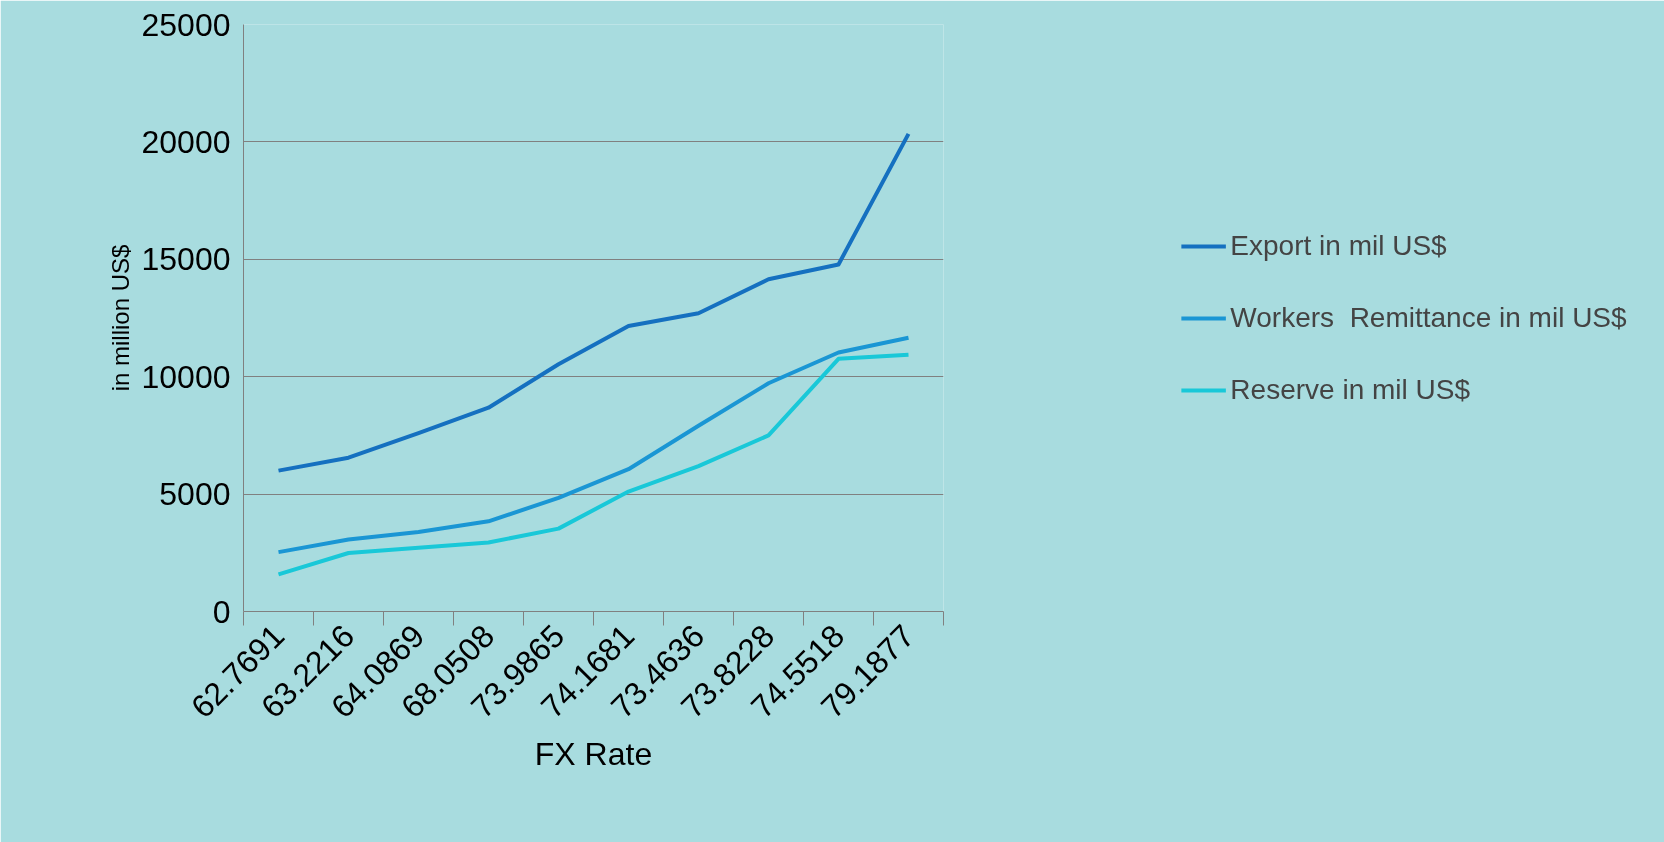 This screenshot has width=1664, height=842. I want to click on y-tick-label: 15000, so click(186, 259).